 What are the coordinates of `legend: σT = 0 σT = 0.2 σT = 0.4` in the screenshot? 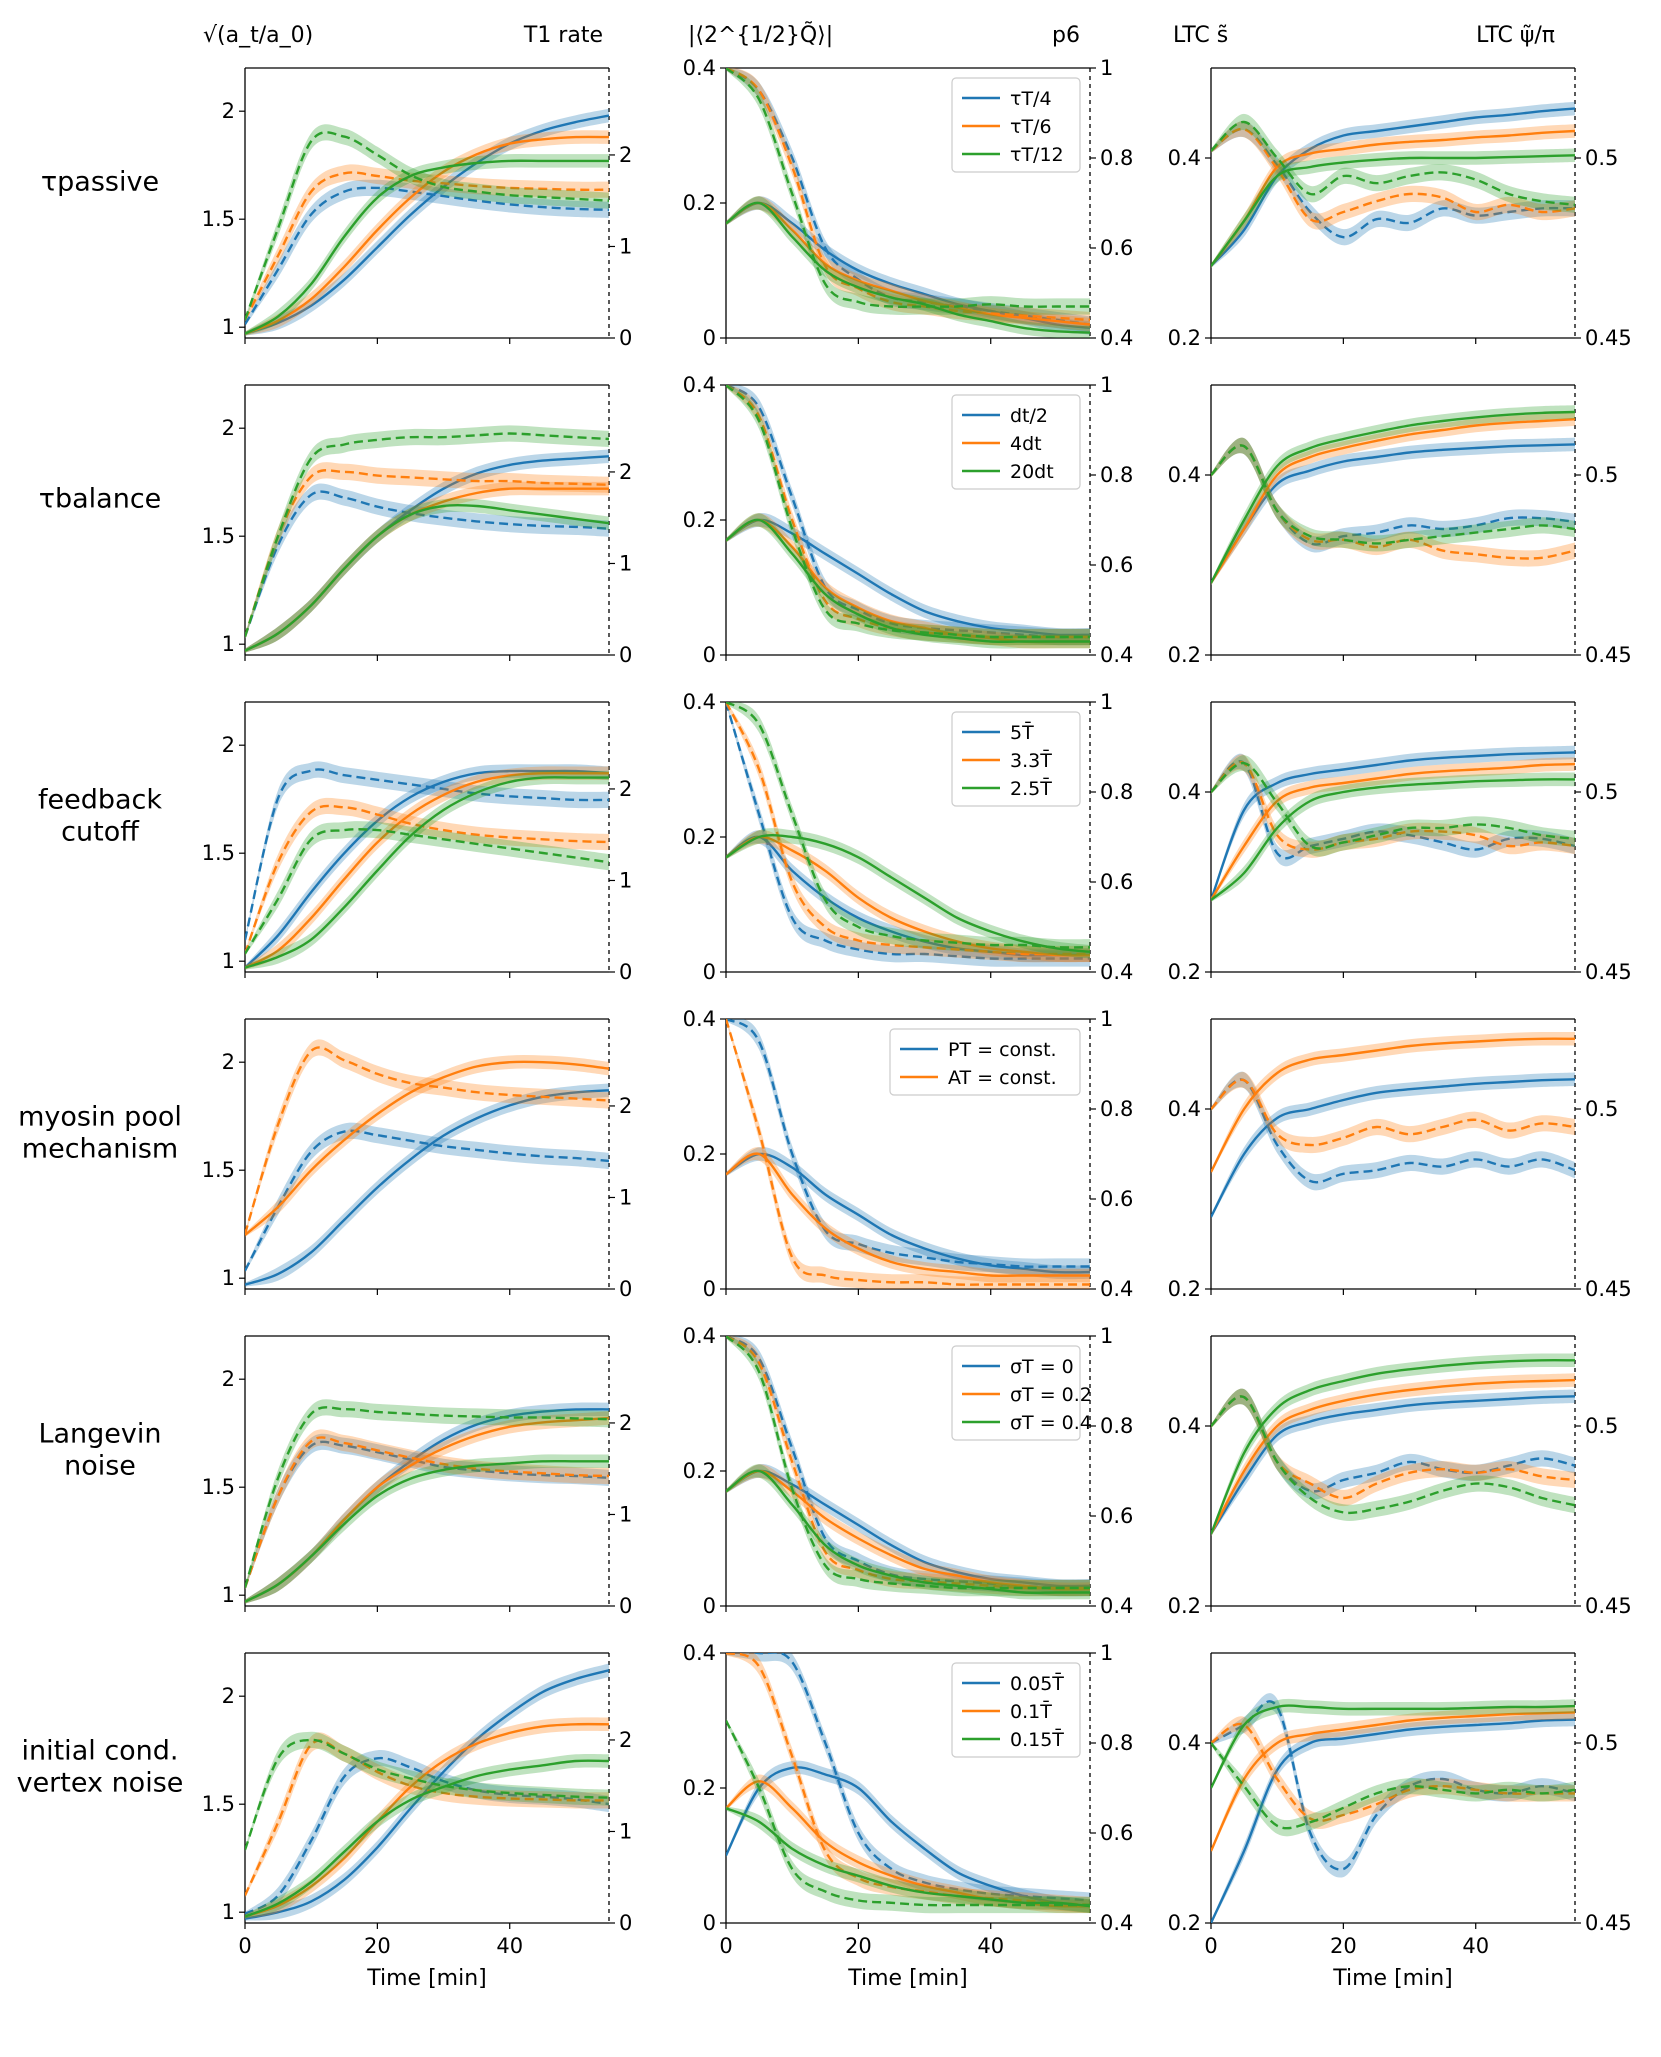 It's located at (1021, 1393).